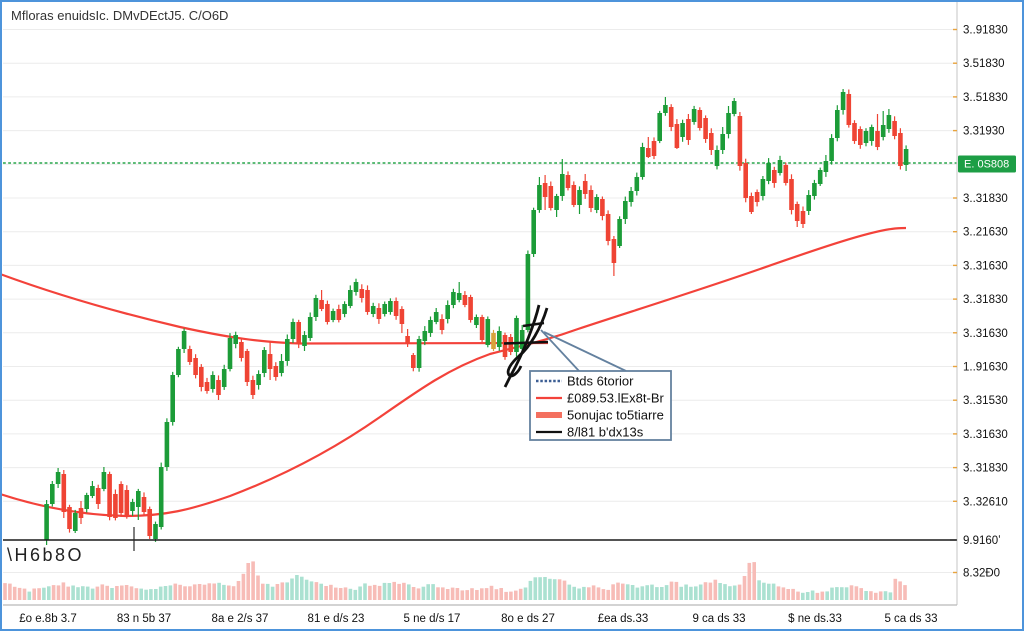 The height and width of the screenshot is (636, 1024). Describe the element at coordinates (119, 15) in the screenshot. I see `svg-text:Mfloras enuidsIc. DMvDEctJ5. C: Mfloras enuidsIc. DMvDEctJ5. C/O6D` at that location.